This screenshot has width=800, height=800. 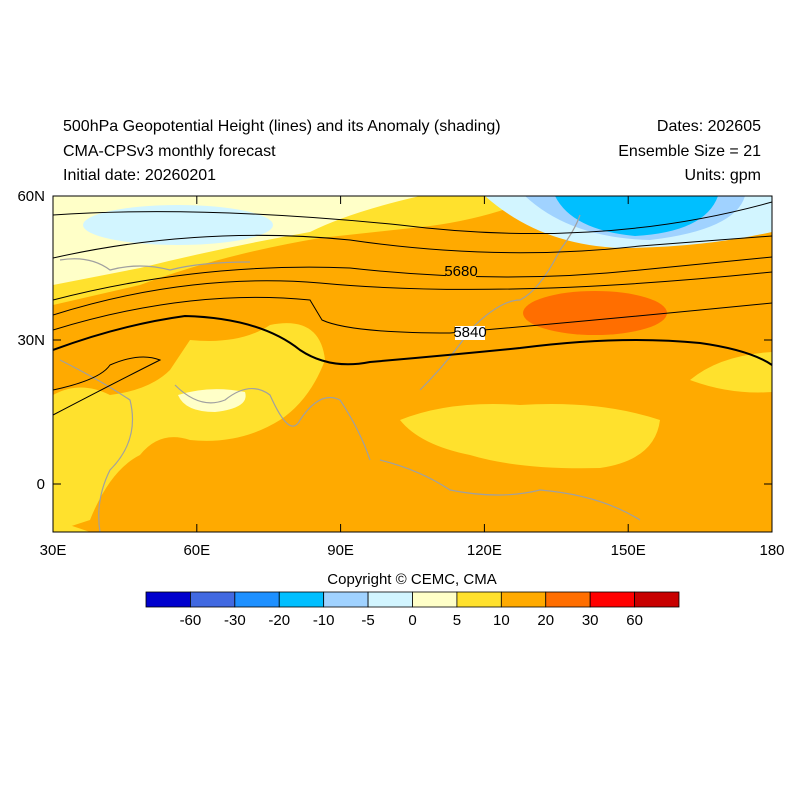 I want to click on coastline-north-asia, so click(x=155, y=264).